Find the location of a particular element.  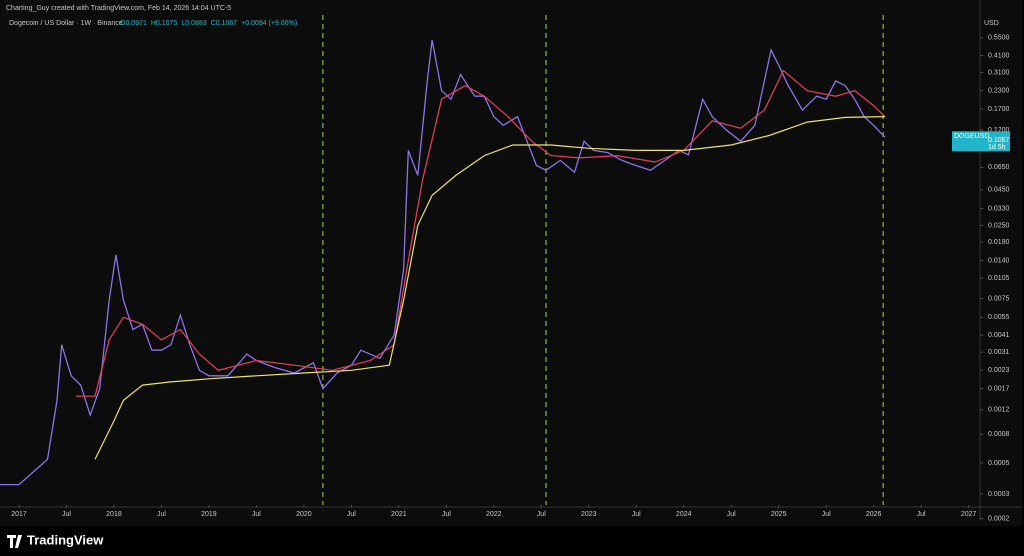

x-tick-label: 2026 is located at coordinates (874, 514).